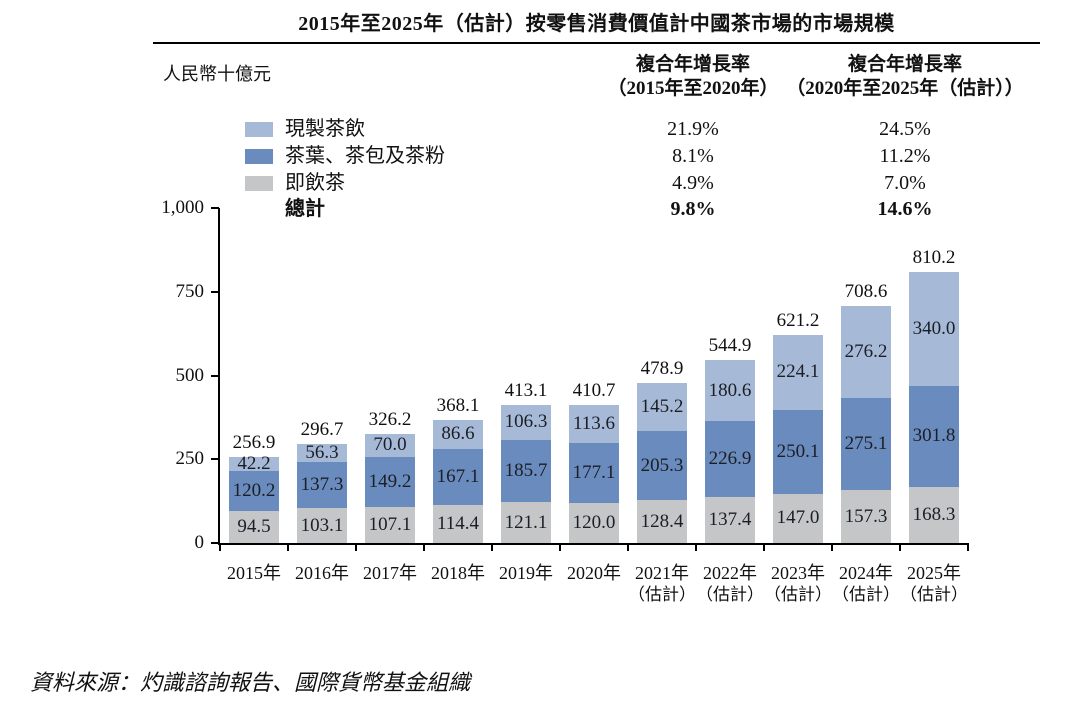 This screenshot has width=1071, height=711. What do you see at coordinates (594, 375) in the screenshot?
I see `bar-slot: 410.7 113.6 177.1 120.0` at bounding box center [594, 375].